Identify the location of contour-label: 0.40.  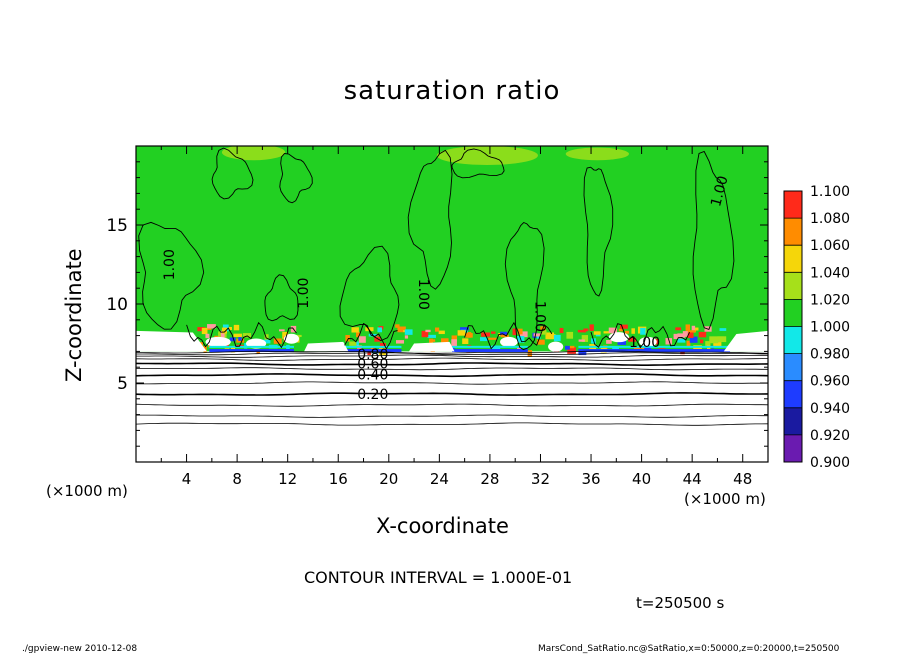
(372, 375).